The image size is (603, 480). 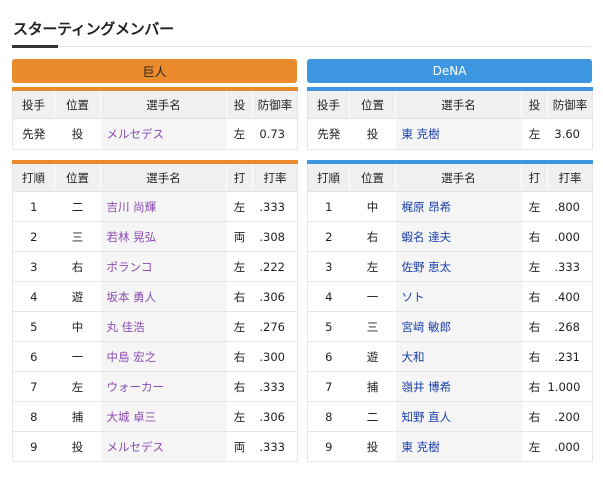 What do you see at coordinates (163, 356) in the screenshot?
I see `player-name-cell: 中島 宏之` at bounding box center [163, 356].